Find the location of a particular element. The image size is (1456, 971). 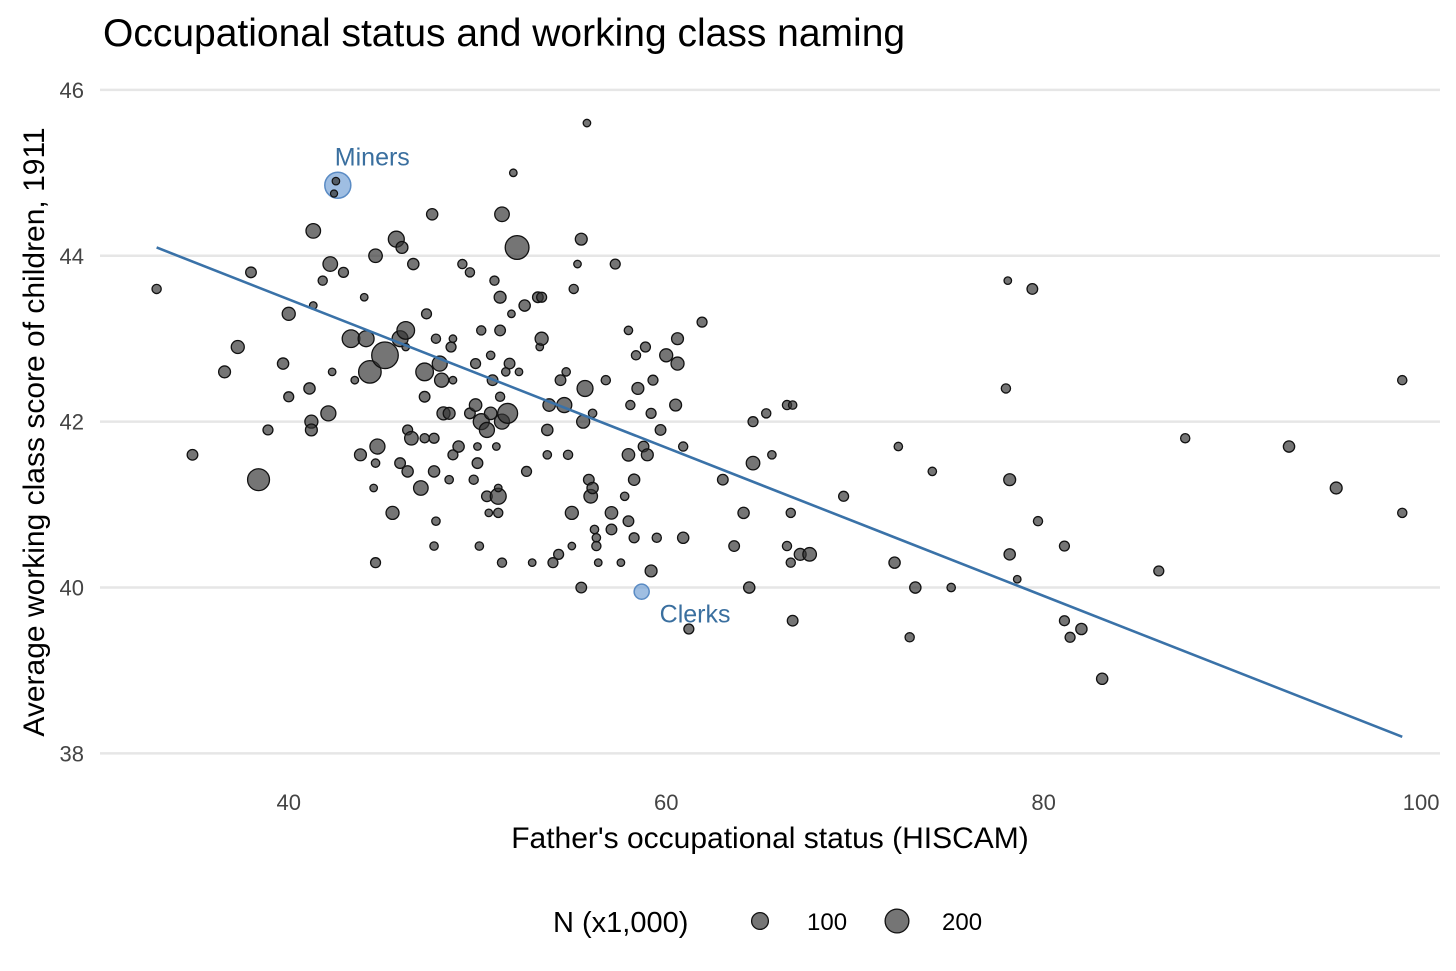

y-axis-ticks: 38 40 42 44 46 is located at coordinates (72, 422).